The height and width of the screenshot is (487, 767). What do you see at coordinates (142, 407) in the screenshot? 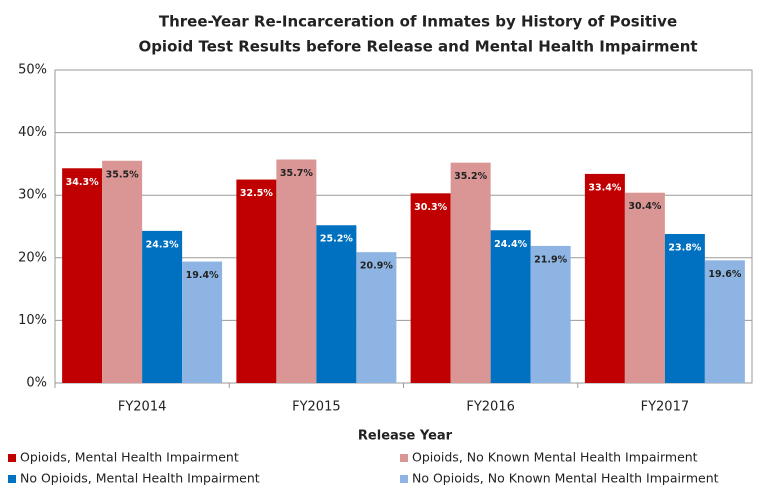
I see `x-tick-label: FY2014` at bounding box center [142, 407].